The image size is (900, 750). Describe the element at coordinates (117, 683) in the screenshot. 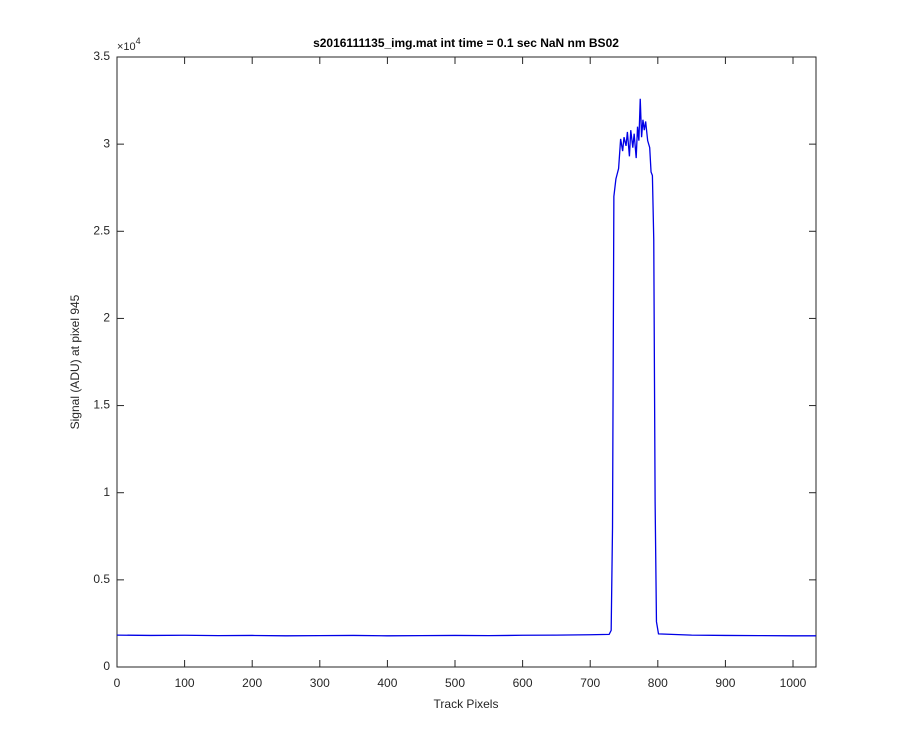

I see `x-tick-label: 0` at that location.